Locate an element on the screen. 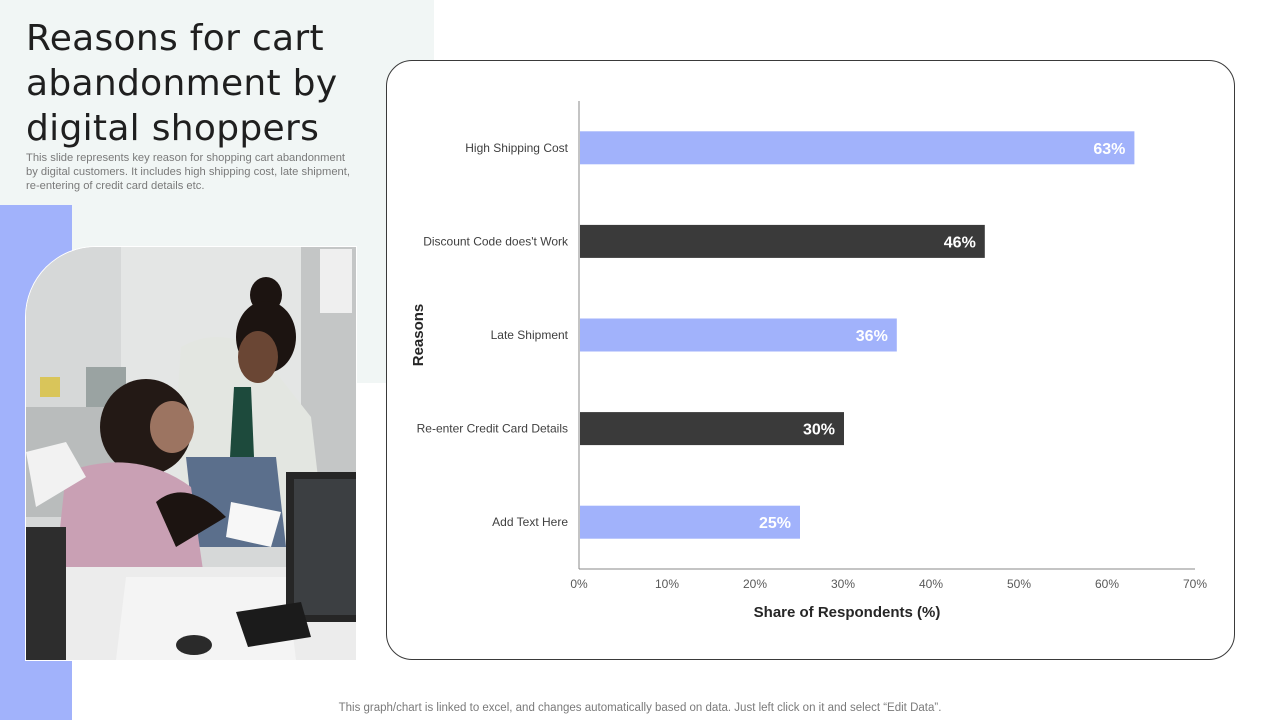 The height and width of the screenshot is (720, 1280). category-label: Late Shipment is located at coordinates (530, 335).